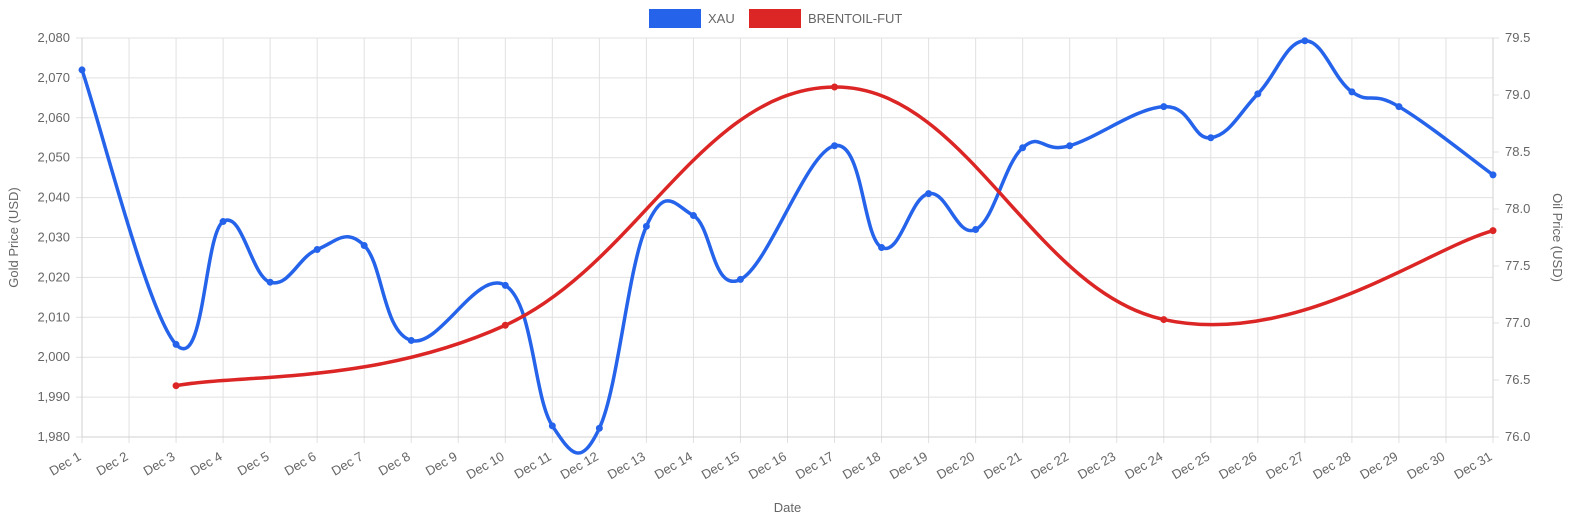 Image resolution: width=1575 pixels, height=525 pixels. I want to click on x-tick-label: Dec 6, so click(300, 464).